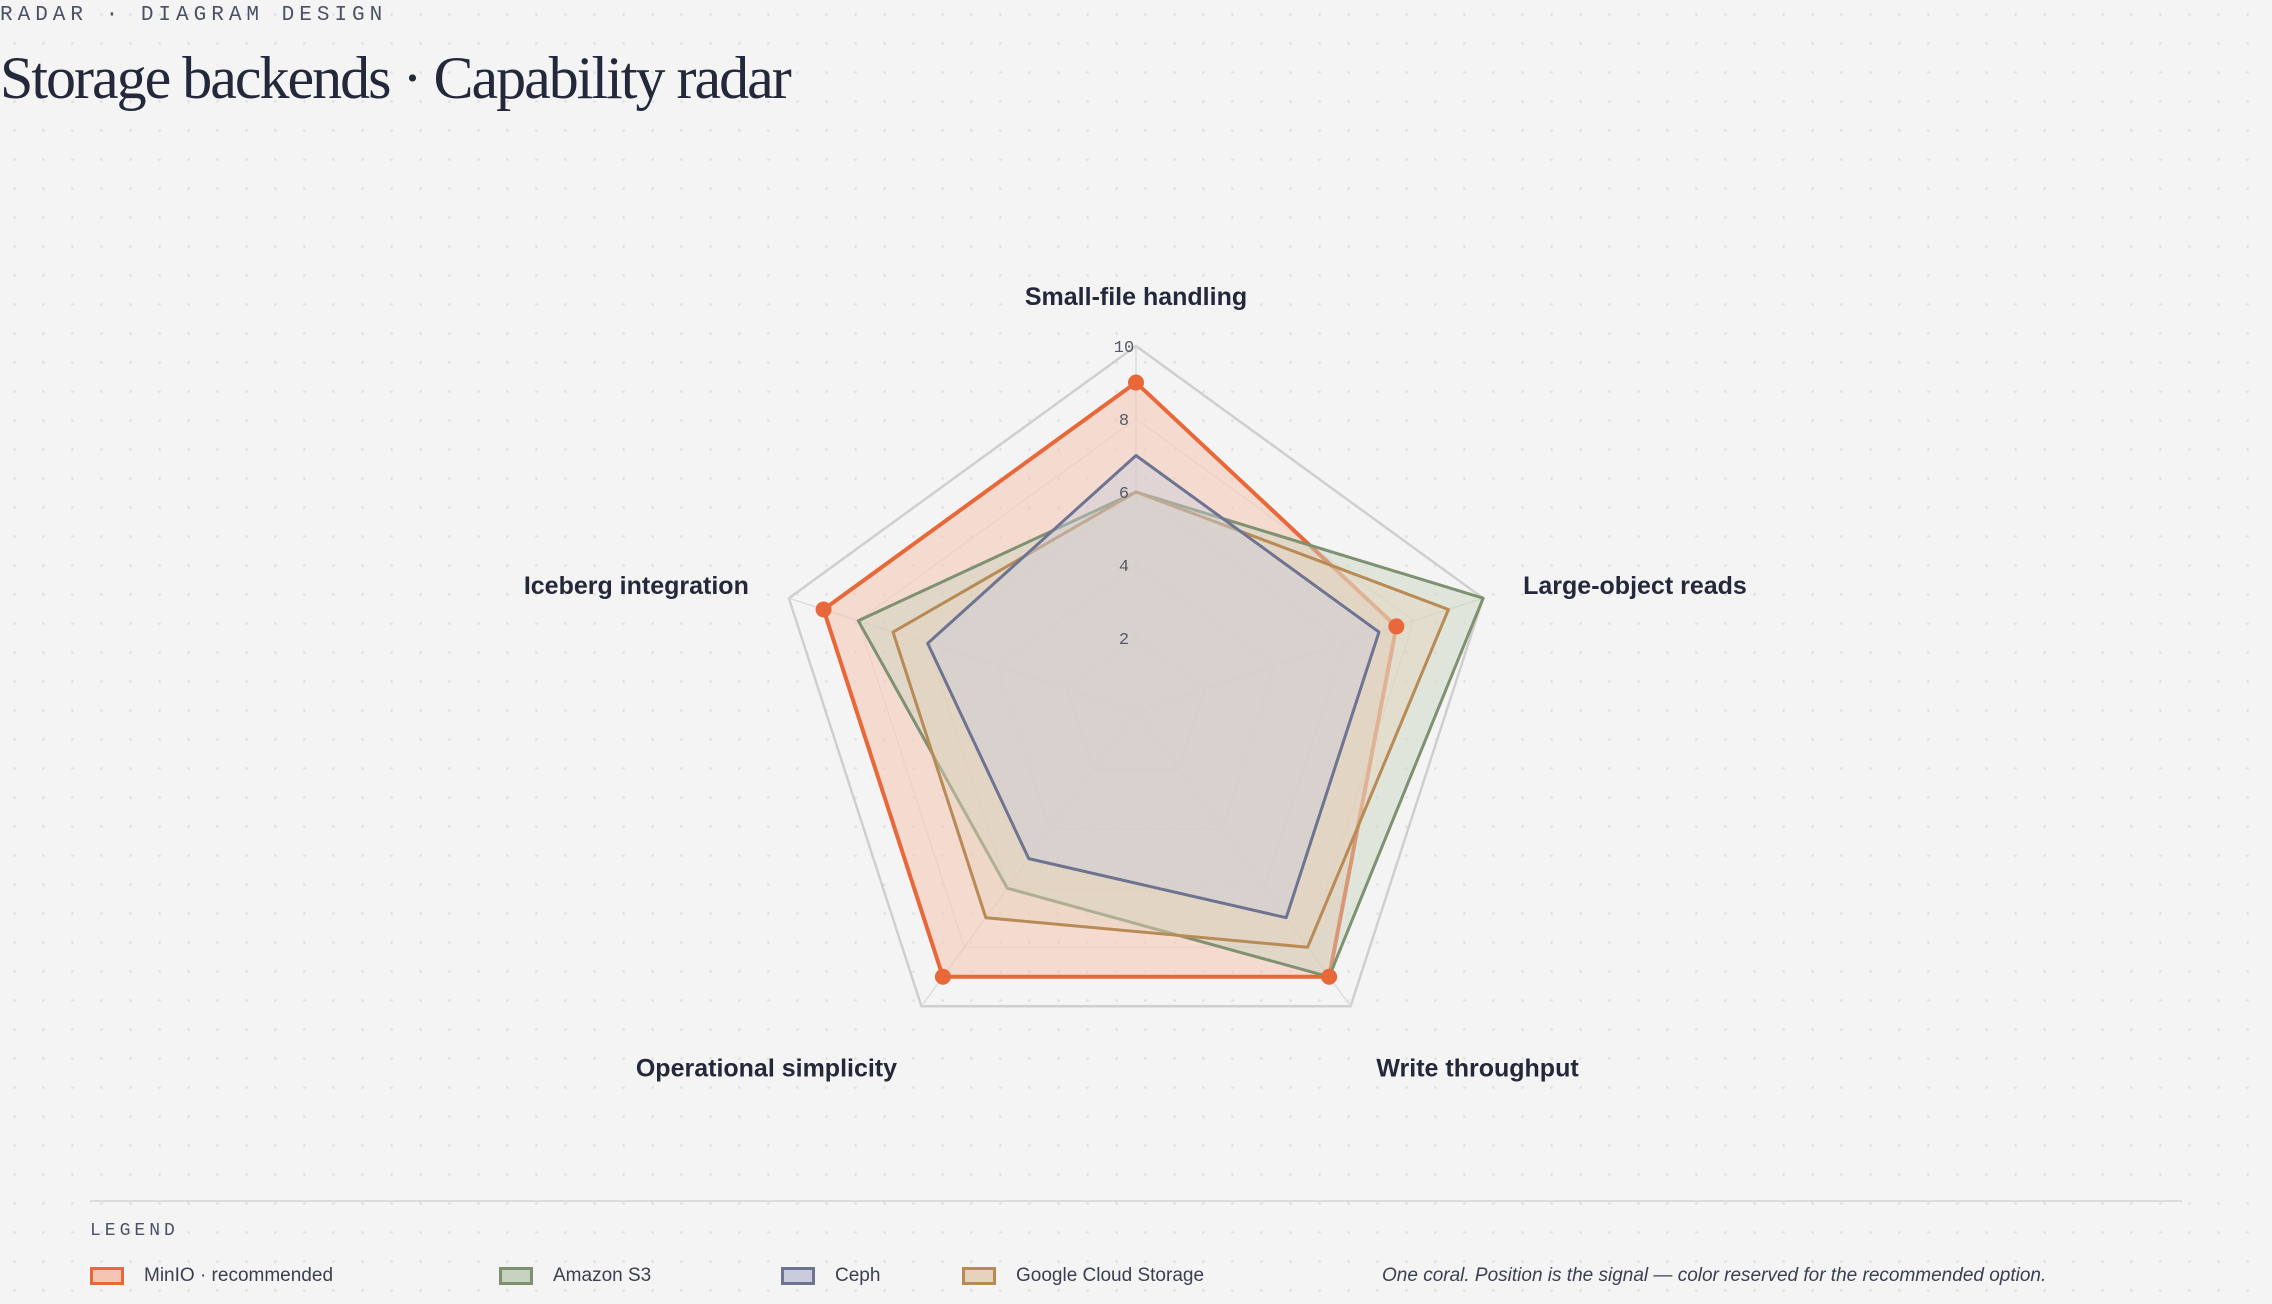  I want to click on series-polygon-amazon-s3, so click(1170, 734).